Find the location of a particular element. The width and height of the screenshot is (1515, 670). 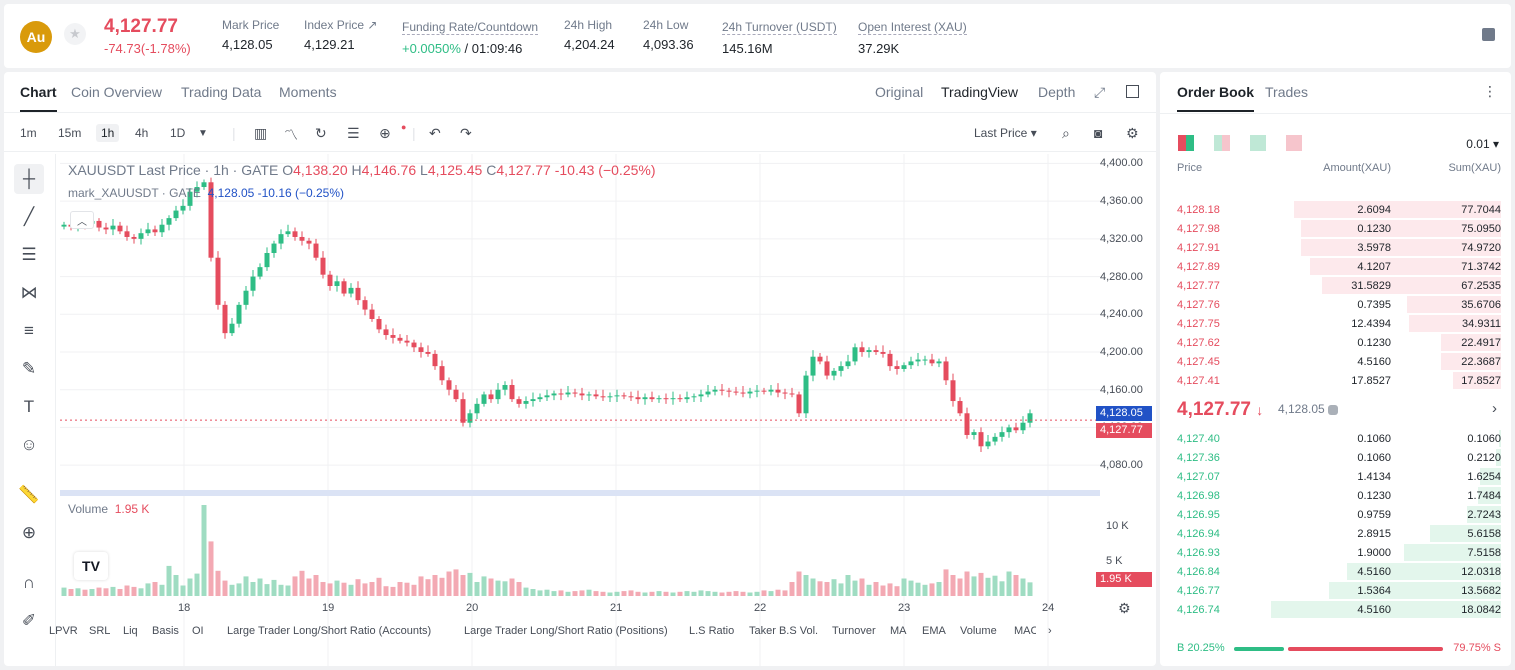

indicator-lt-accounts: Large Trader Long/Short Ratio (Accounts) is located at coordinates (329, 631).